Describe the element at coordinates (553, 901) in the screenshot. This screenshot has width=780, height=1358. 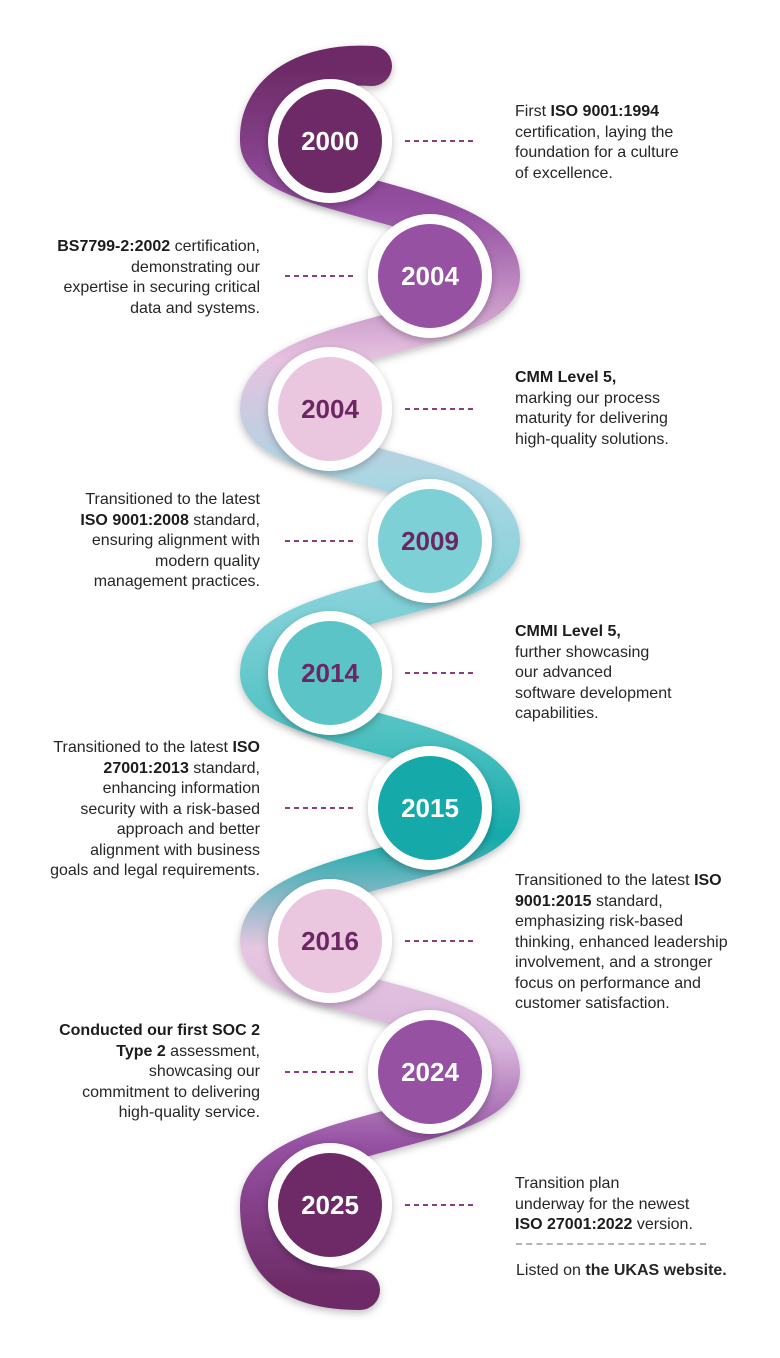
I see `emphasis-text: 9001:2015` at that location.